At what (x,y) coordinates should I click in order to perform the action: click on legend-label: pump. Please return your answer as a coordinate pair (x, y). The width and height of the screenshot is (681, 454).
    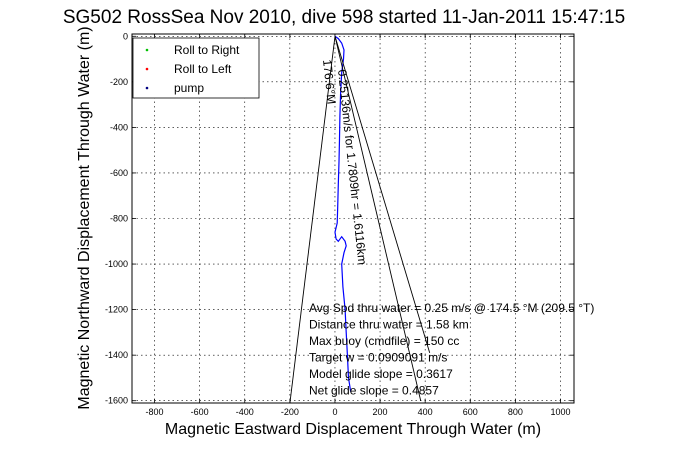
    Looking at the image, I should click on (189, 88).